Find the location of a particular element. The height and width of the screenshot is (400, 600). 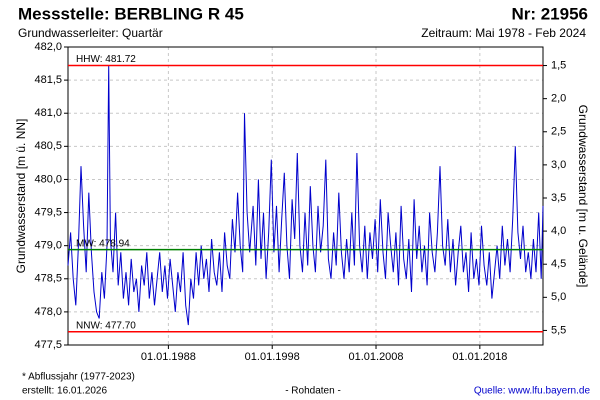

data-note: - Rohdaten - is located at coordinates (313, 391).